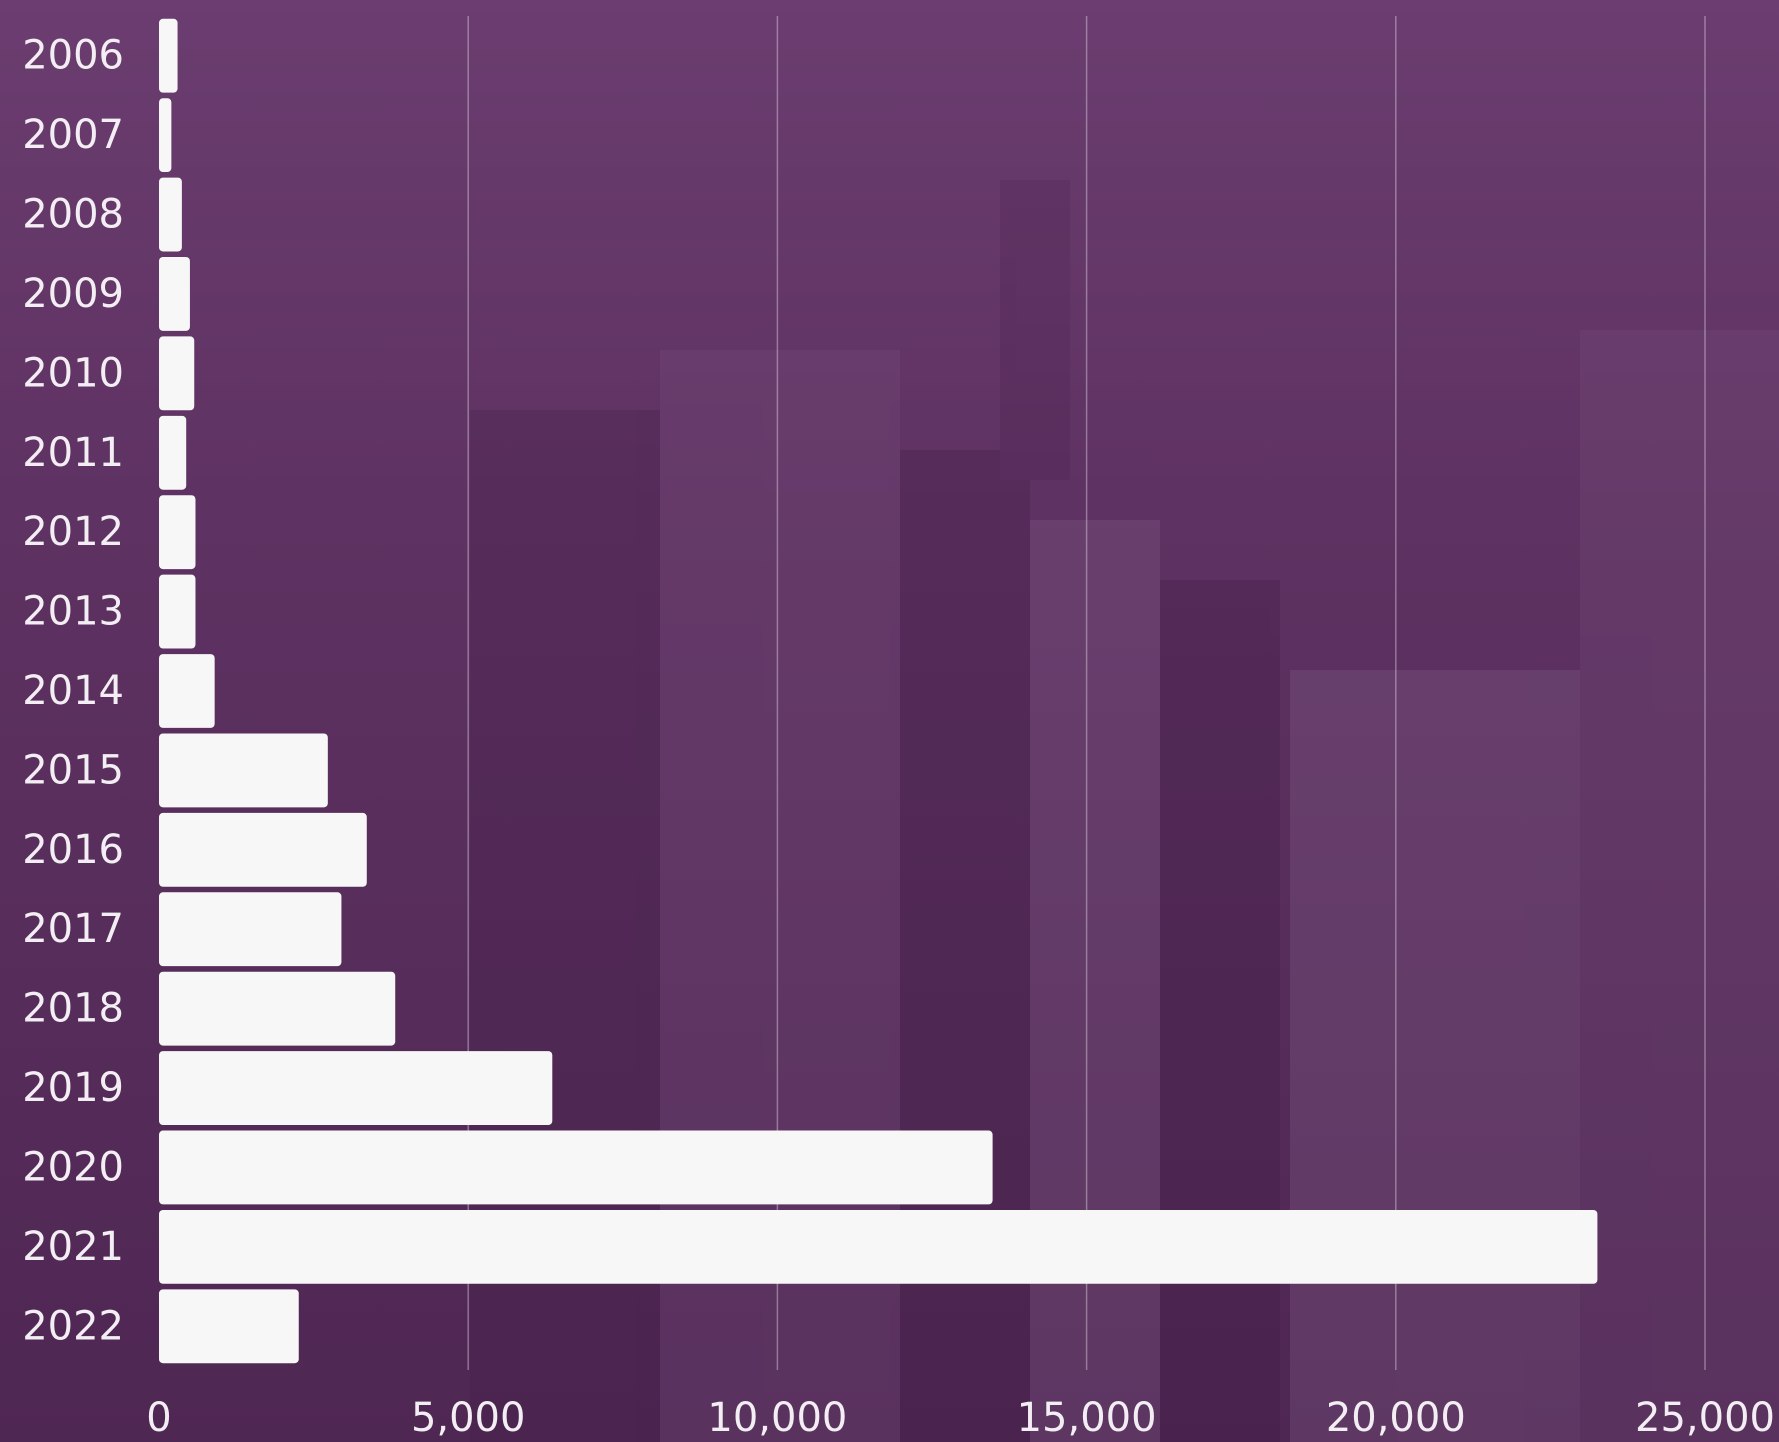  I want to click on x-tick-label: 15,000, so click(1087, 1418).